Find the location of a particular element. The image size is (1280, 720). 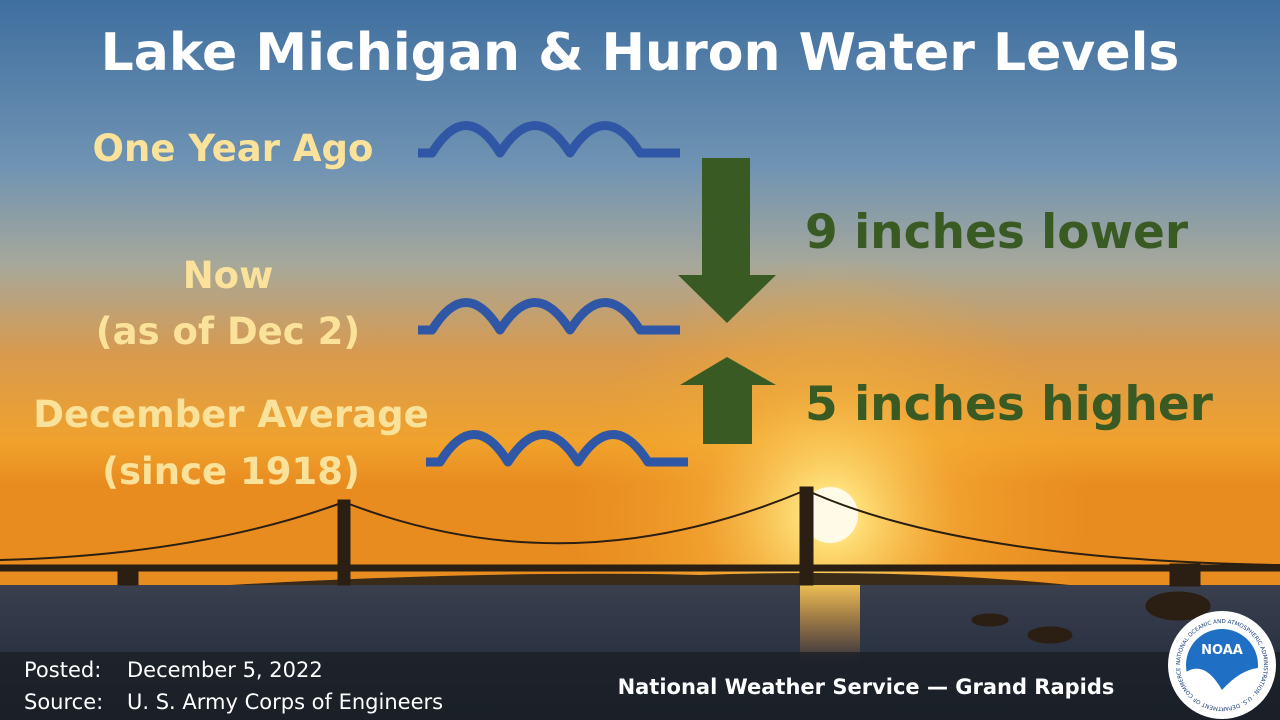

posted-label: Posted: is located at coordinates (62, 670).